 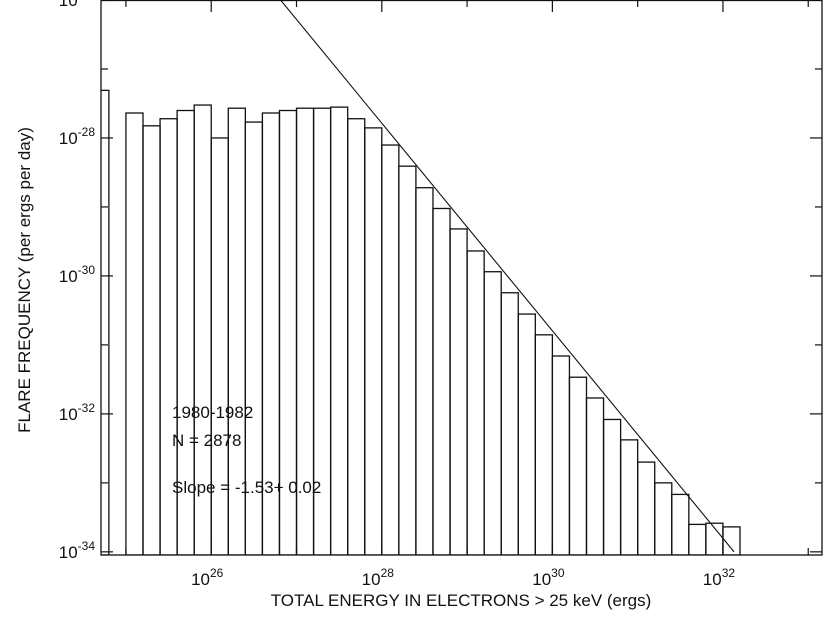 I want to click on x-tick-label: 1030, so click(x=548, y=577).